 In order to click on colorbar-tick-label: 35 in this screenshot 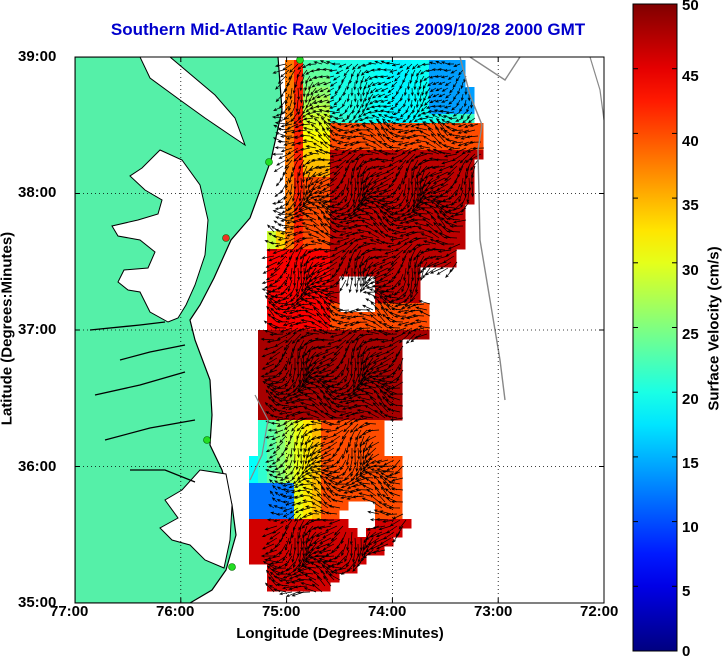, I will do `click(690, 205)`.